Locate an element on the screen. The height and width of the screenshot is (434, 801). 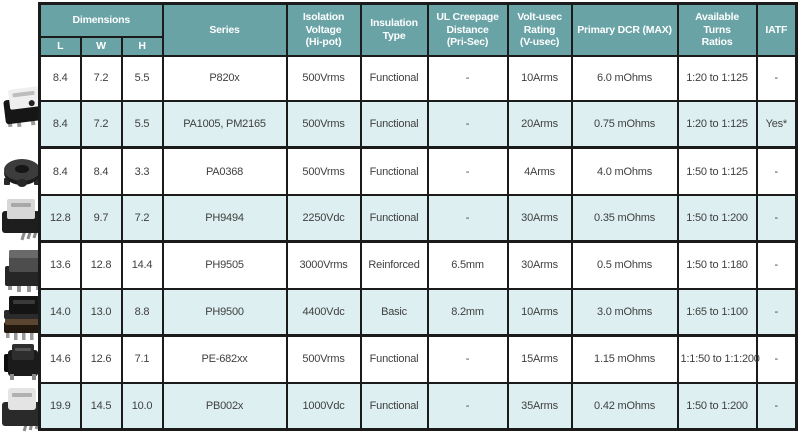
cell-available-turns-ratios: 1:20 to 1:125 is located at coordinates (717, 125).